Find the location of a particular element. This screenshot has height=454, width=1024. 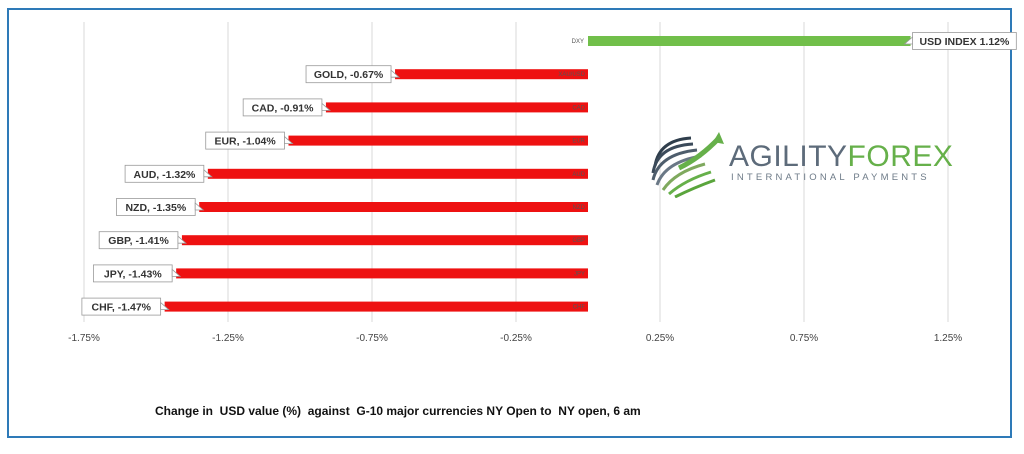

bar-jpy is located at coordinates (382, 273).